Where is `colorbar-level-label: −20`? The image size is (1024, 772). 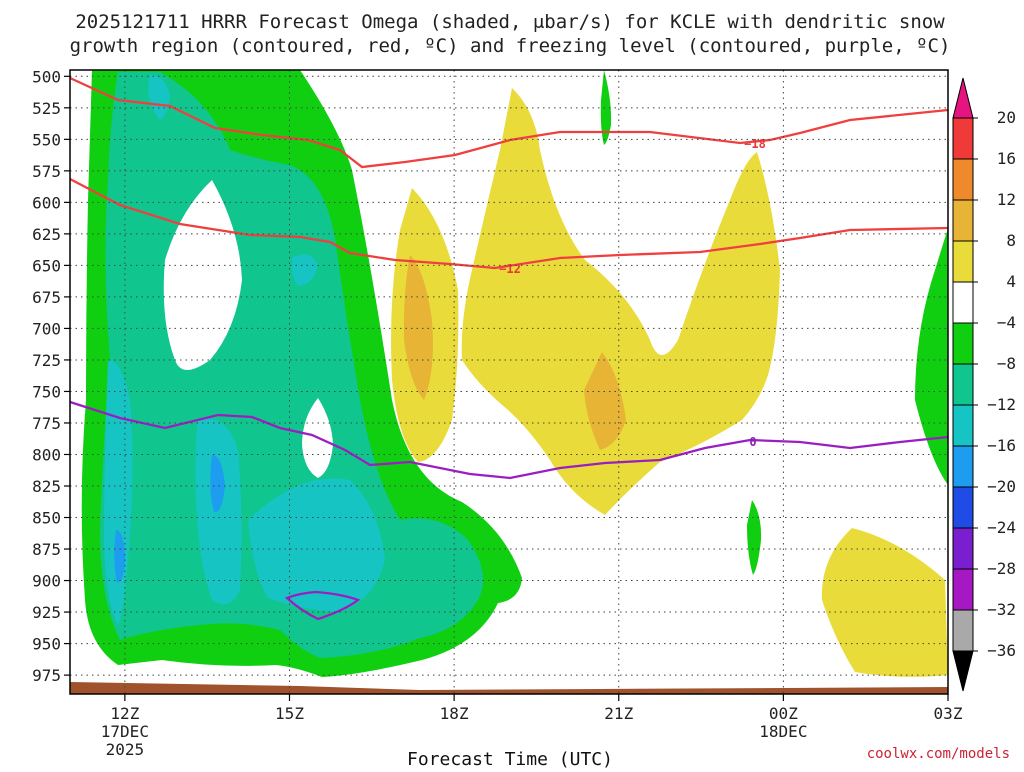 colorbar-level-label: −20 is located at coordinates (1001, 486).